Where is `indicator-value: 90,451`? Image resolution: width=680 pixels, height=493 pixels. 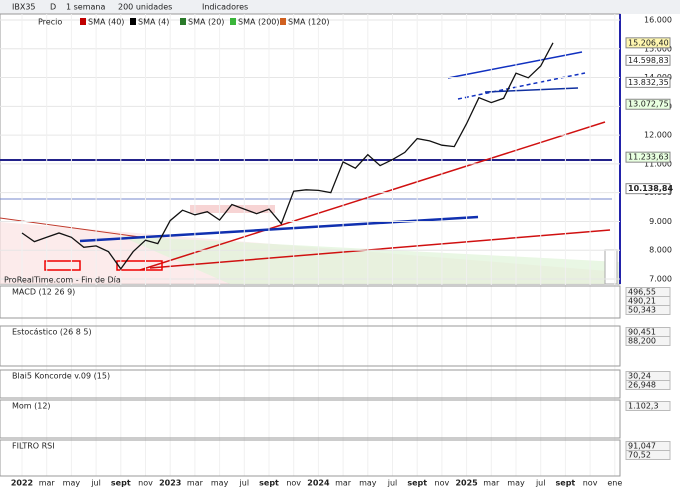
indicator-value: 90,451 is located at coordinates (642, 332).